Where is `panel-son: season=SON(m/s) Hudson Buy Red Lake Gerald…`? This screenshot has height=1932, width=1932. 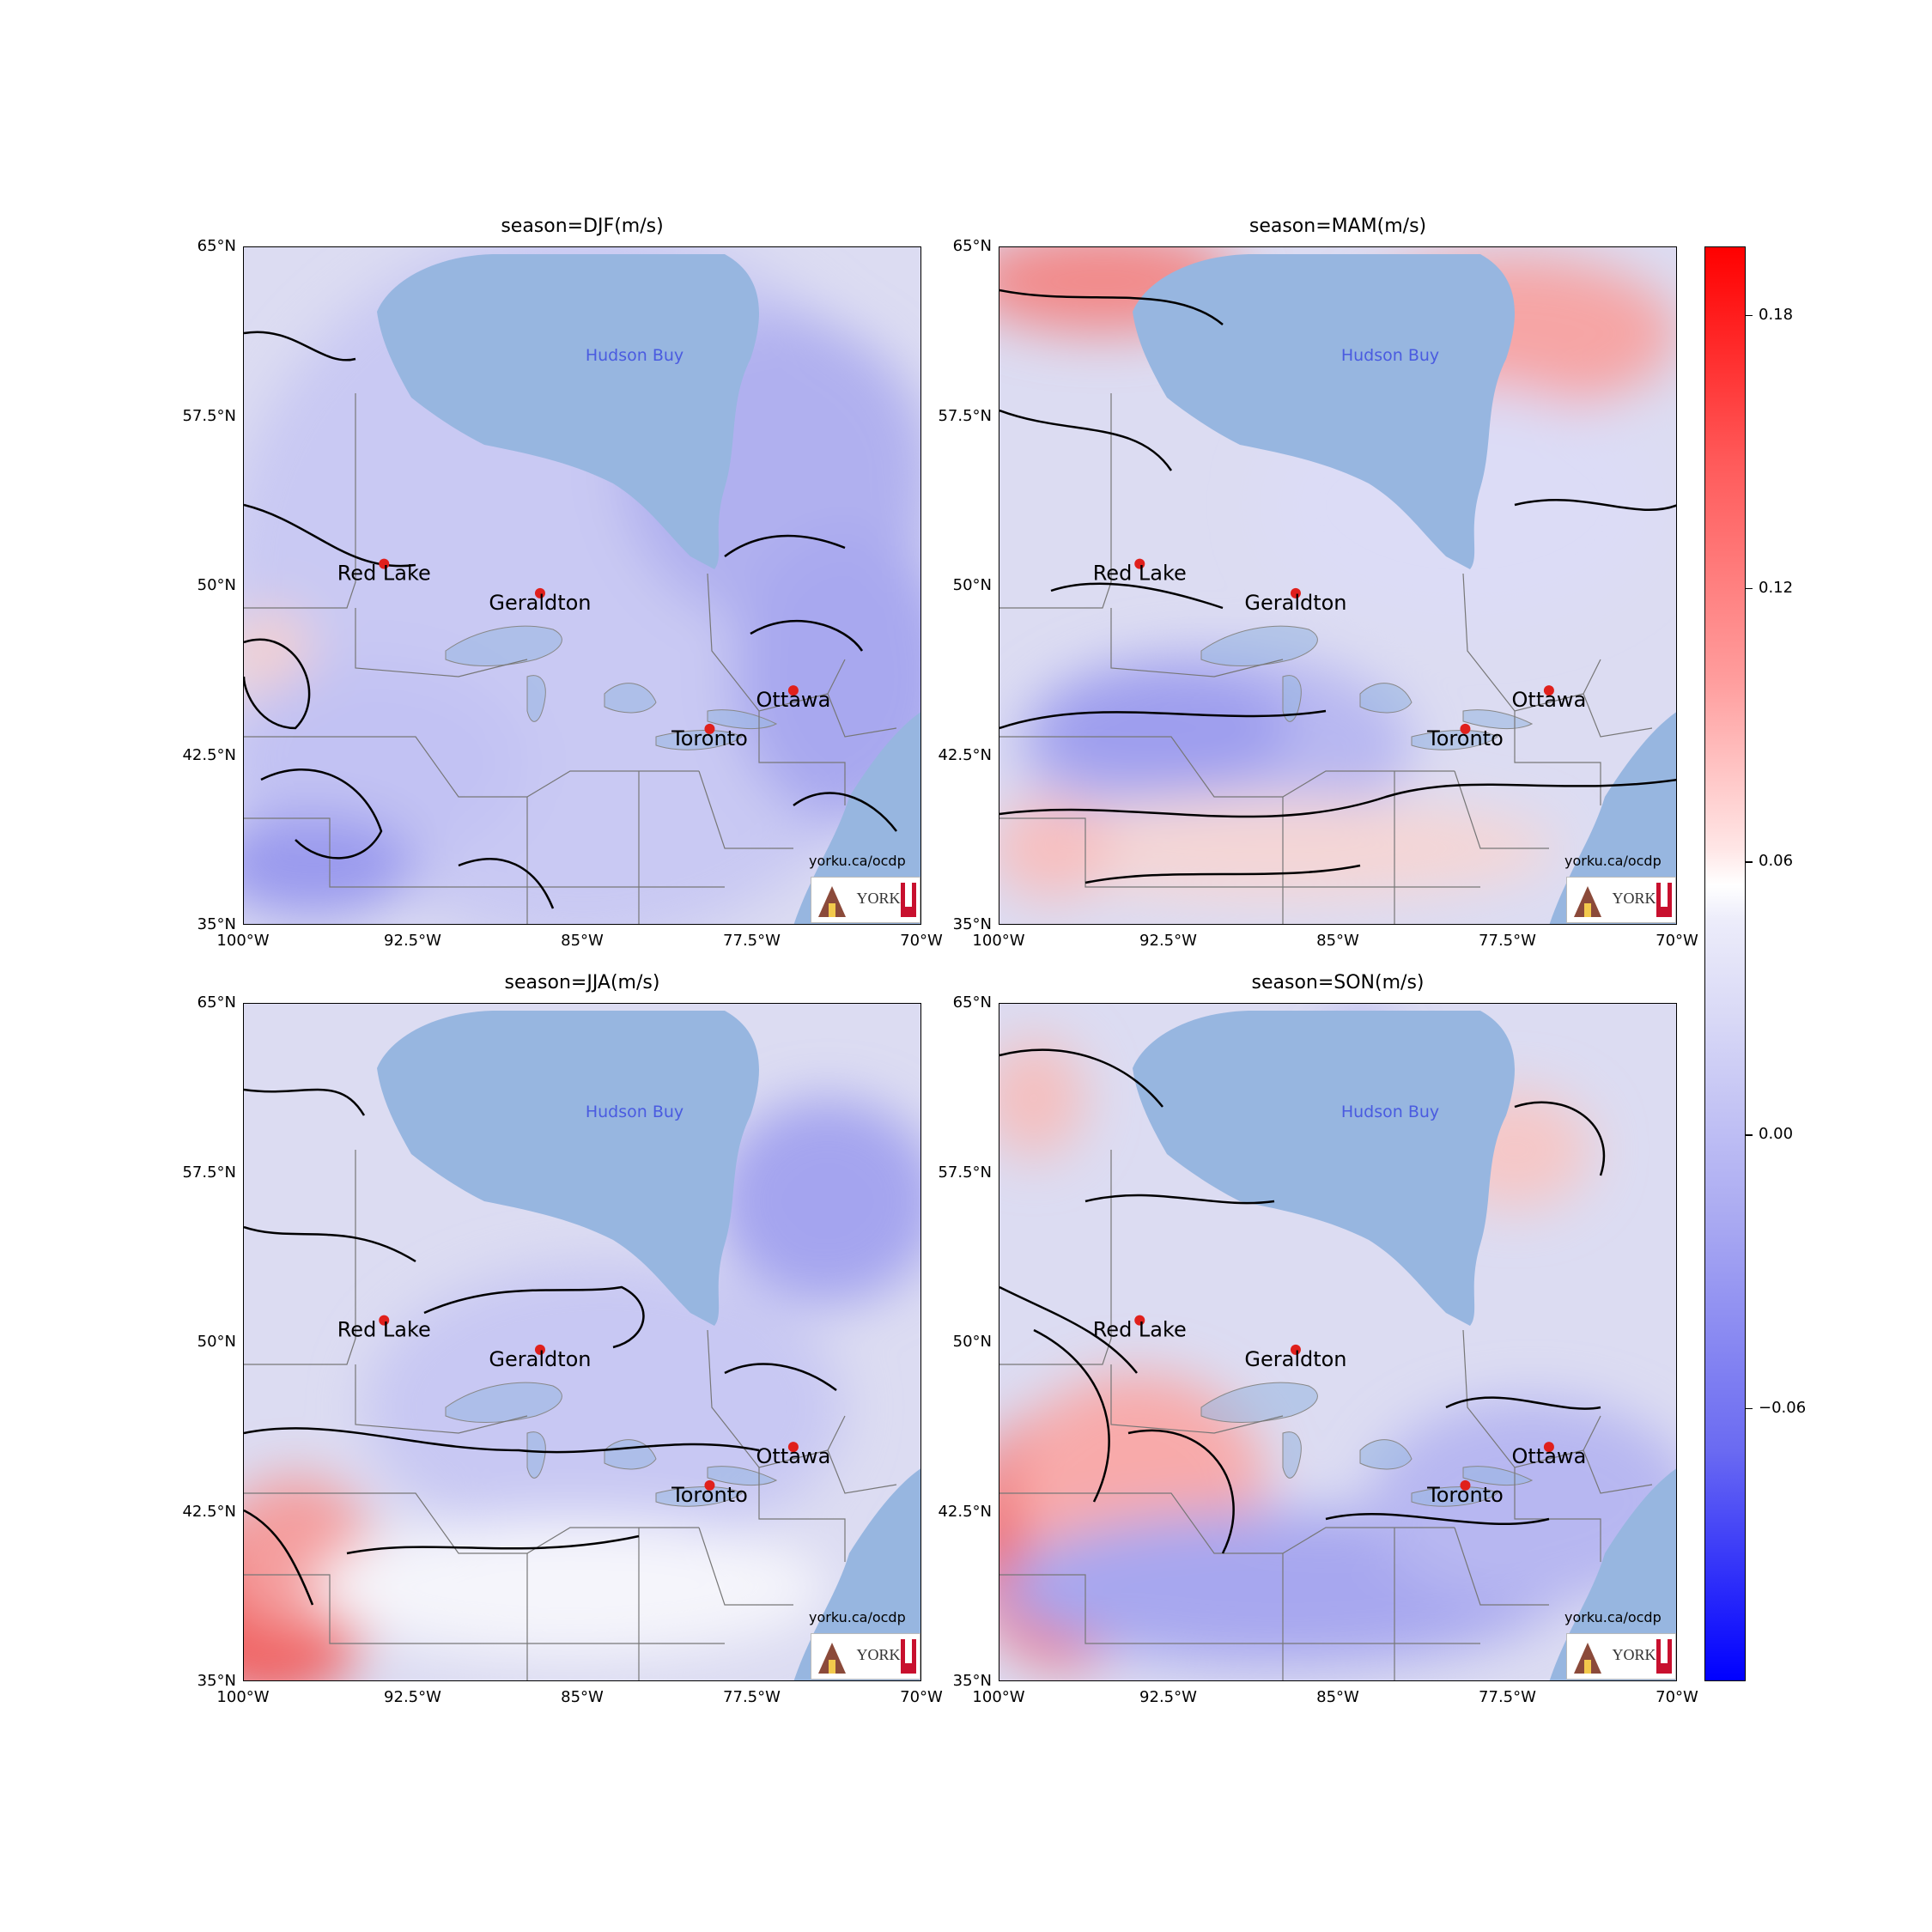 panel-son: season=SON(m/s) Hudson Buy Red Lake Gerald… is located at coordinates (1318, 1339).